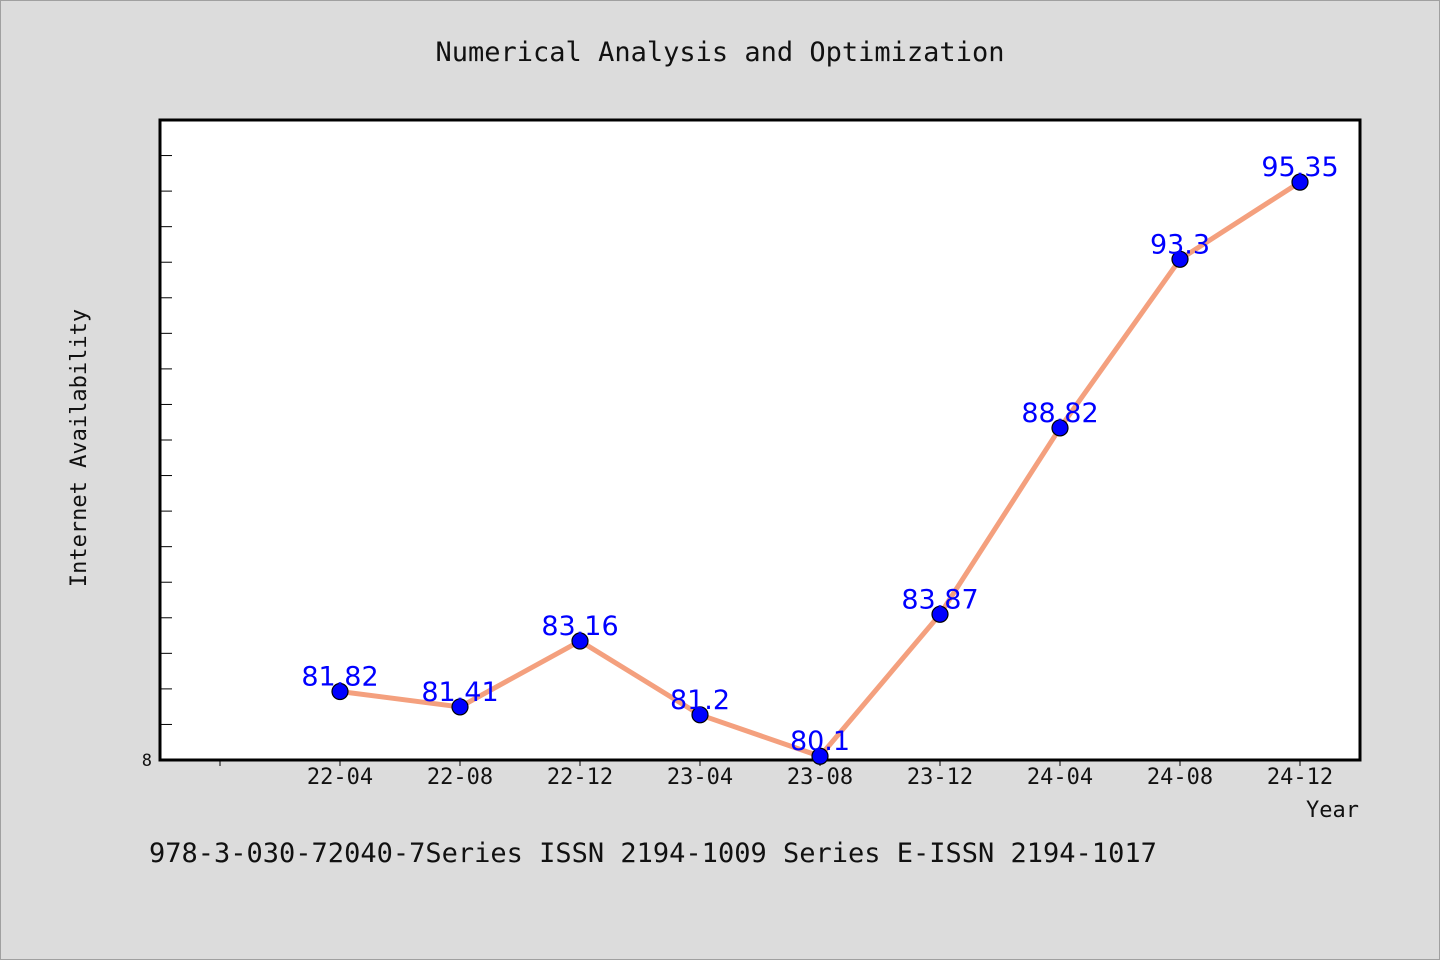 The height and width of the screenshot is (960, 1440). What do you see at coordinates (579, 626) in the screenshot?
I see `data-label: 83.16` at bounding box center [579, 626].